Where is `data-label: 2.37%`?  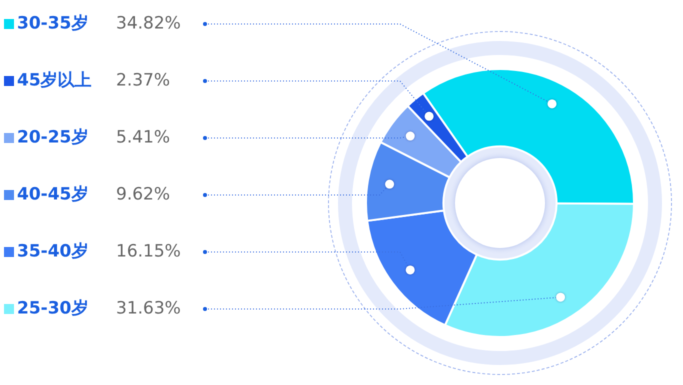 data-label: 2.37% is located at coordinates (143, 80).